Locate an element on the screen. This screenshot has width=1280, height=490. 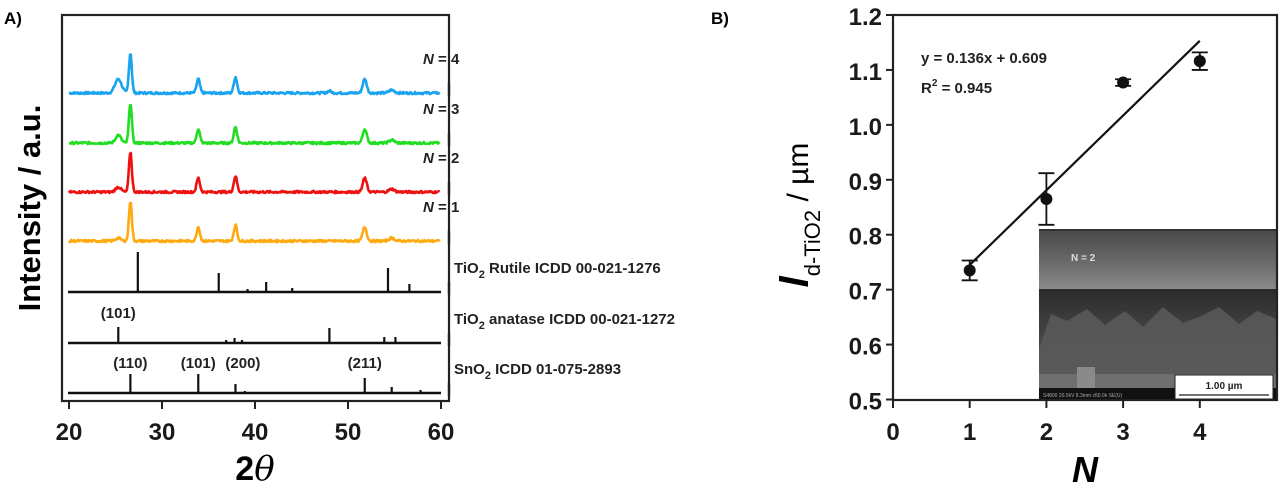
y-tick-label: 1.2 is located at coordinates (865, 17).